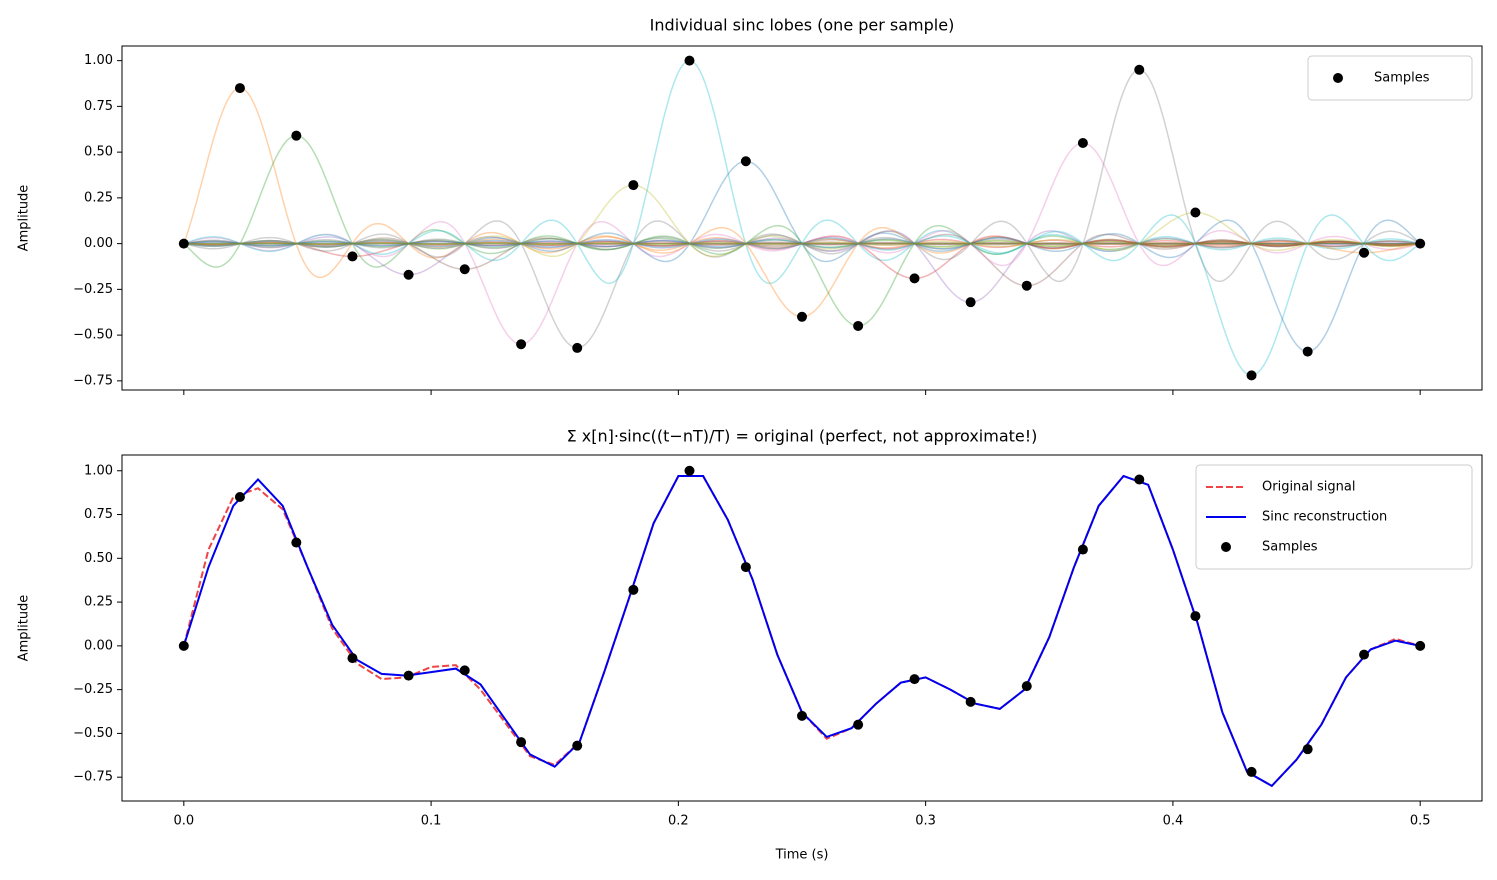 This screenshot has width=1497, height=880. What do you see at coordinates (1173, 821) in the screenshot?
I see `x-tick-label: 0.4` at bounding box center [1173, 821].